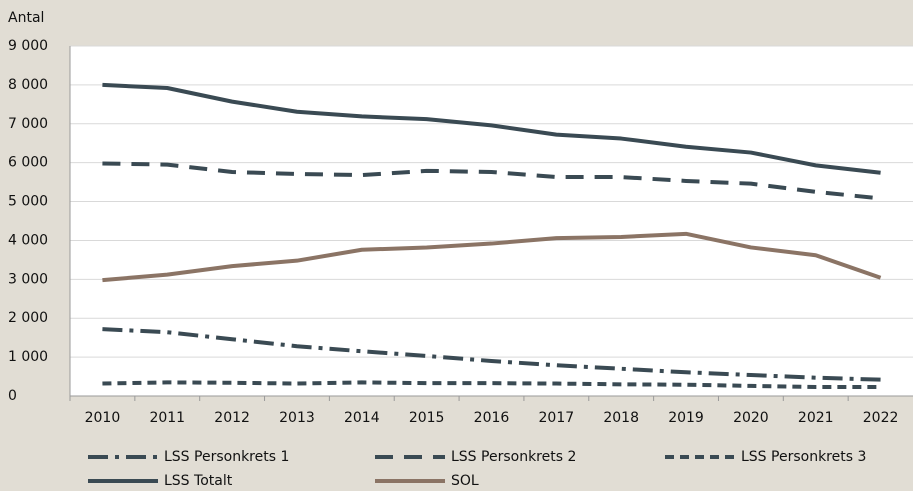  I want to click on y-tick-label: 6 000, so click(28, 163).